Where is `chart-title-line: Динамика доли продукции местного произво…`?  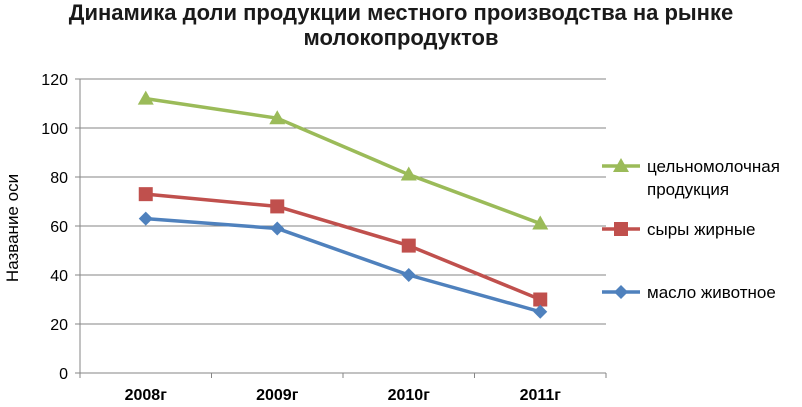 chart-title-line: Динамика доли продукции местного произво… is located at coordinates (401, 12).